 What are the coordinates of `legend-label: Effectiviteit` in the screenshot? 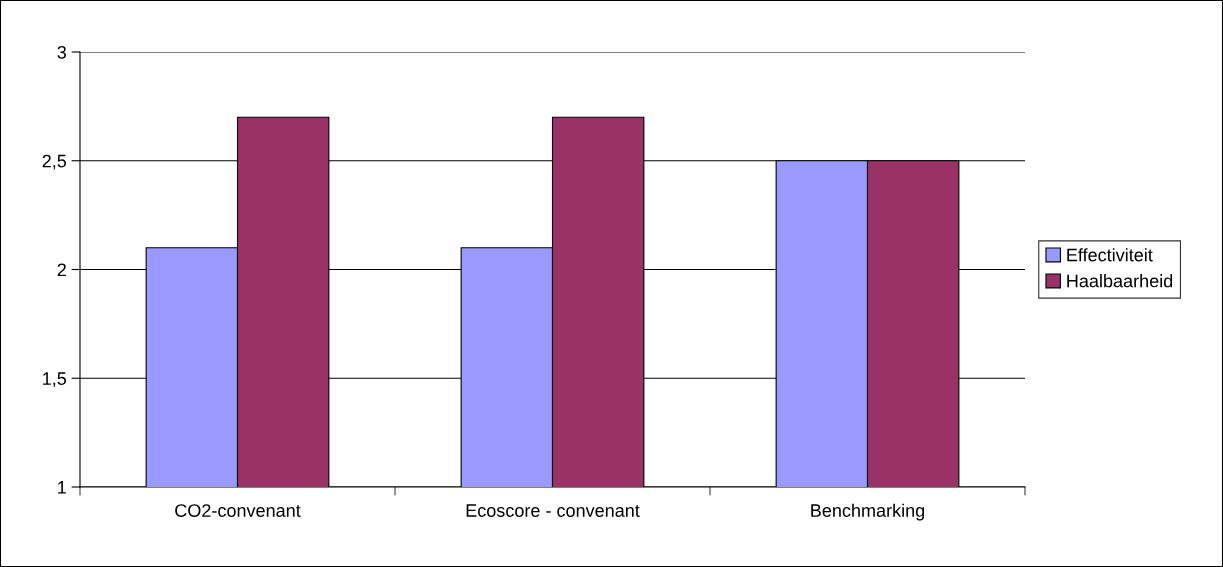 It's located at (1110, 255).